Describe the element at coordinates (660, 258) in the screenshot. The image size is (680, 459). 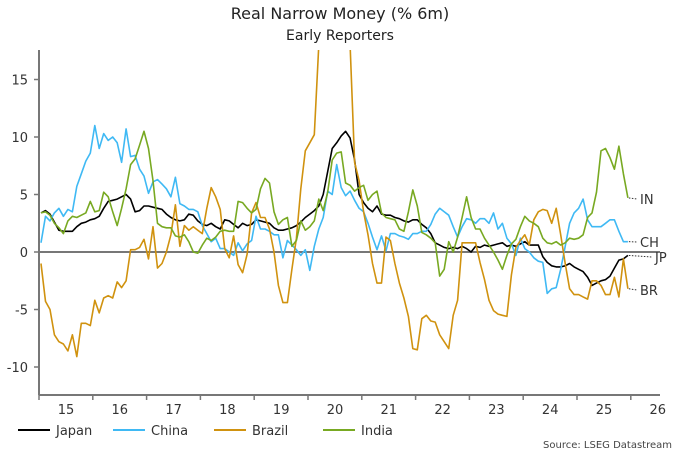
I see `end-label-jp: JP` at that location.